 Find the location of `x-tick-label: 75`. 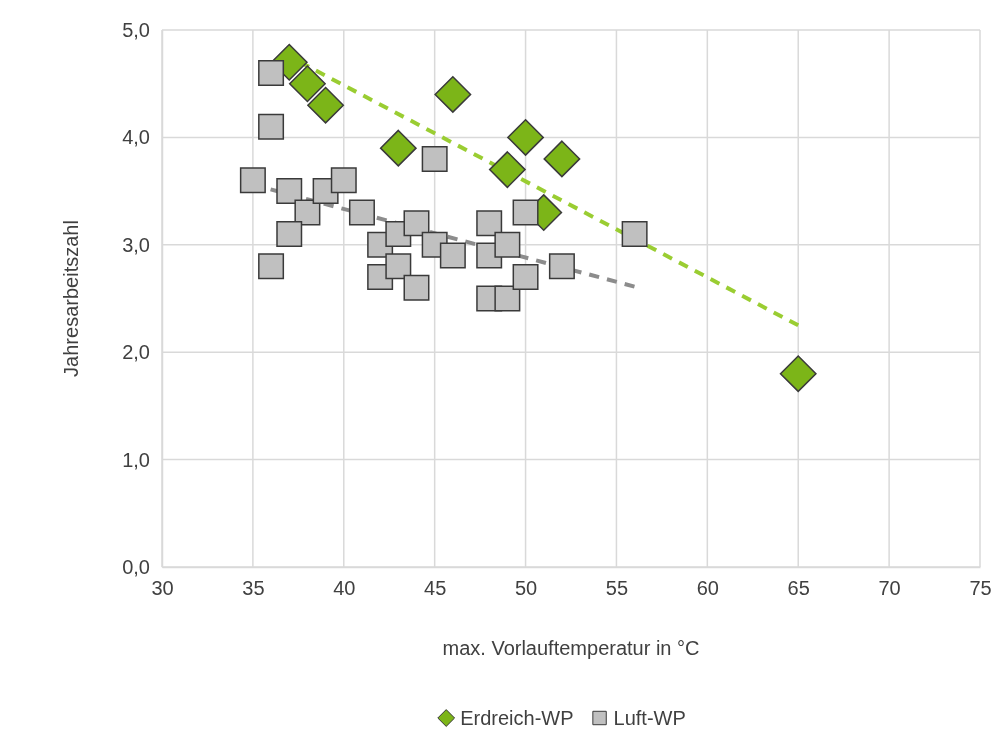

x-tick-label: 75 is located at coordinates (980, 588).